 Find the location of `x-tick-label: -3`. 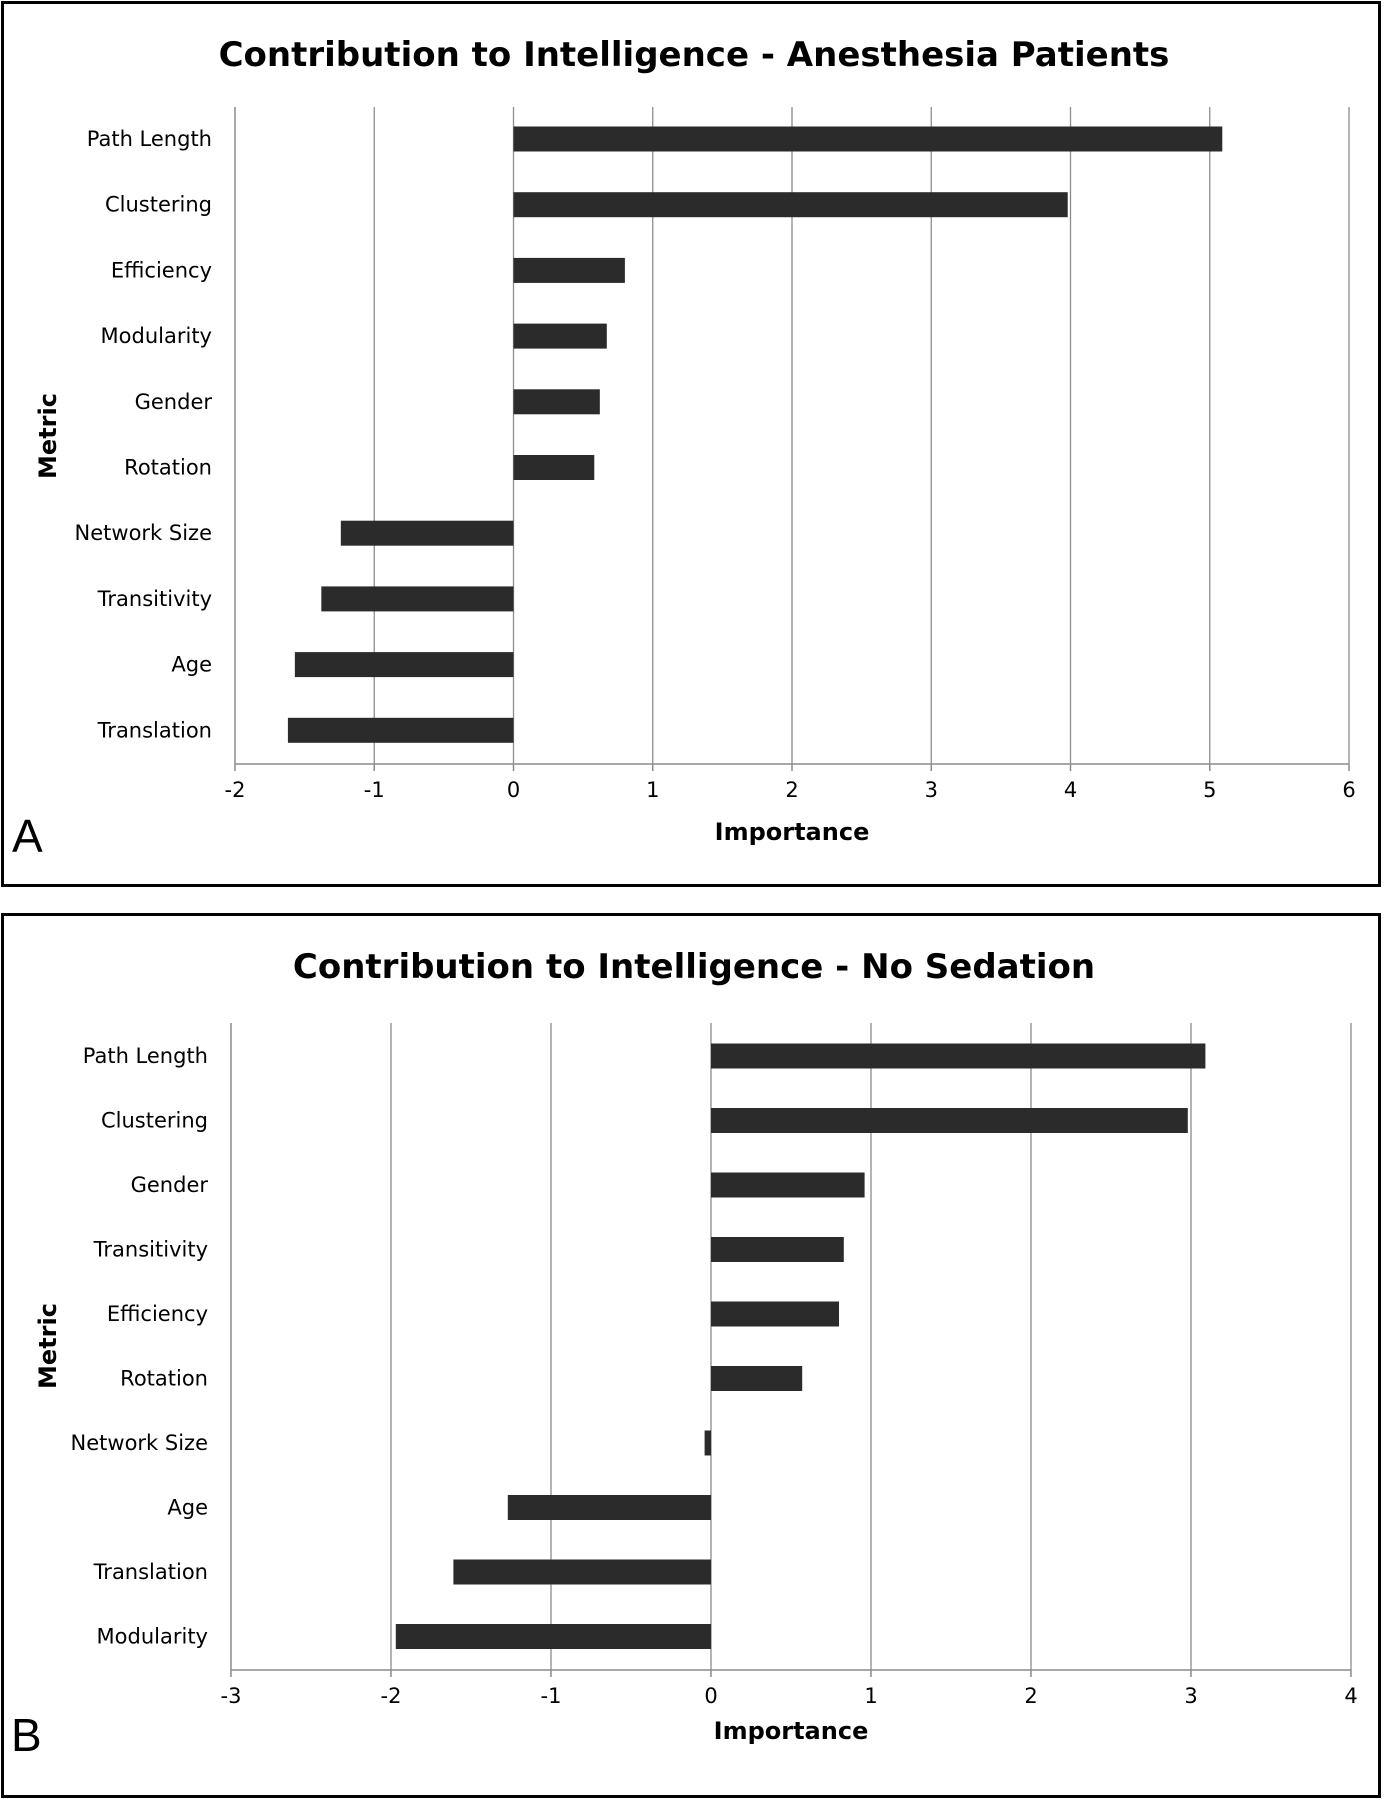

x-tick-label: -3 is located at coordinates (231, 1696).